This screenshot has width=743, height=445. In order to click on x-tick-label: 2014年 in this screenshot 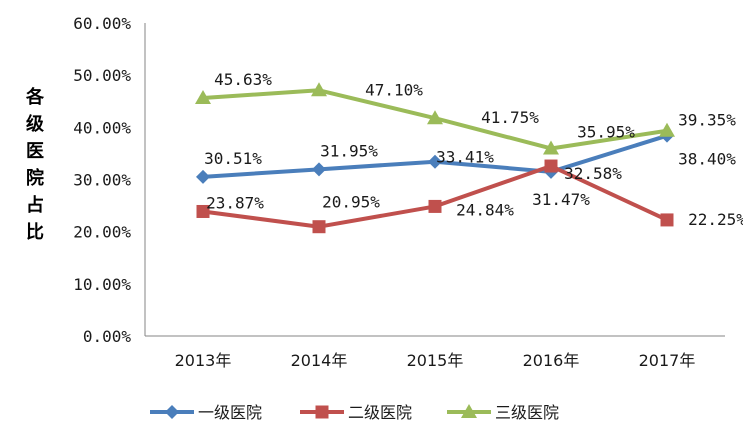, I will do `click(319, 360)`.